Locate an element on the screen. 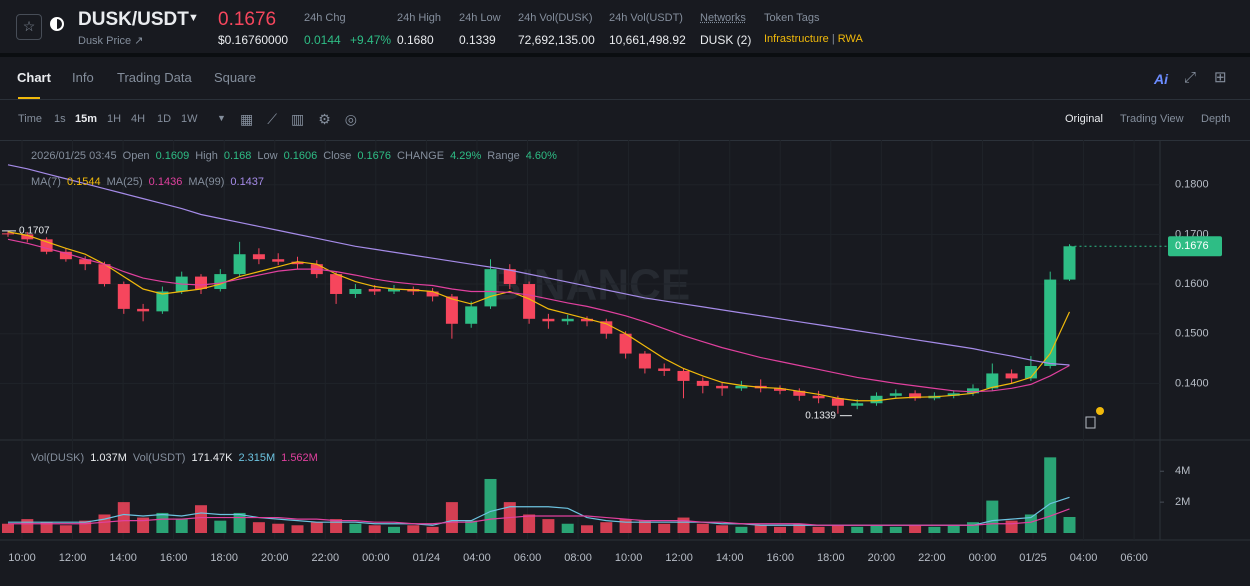 The height and width of the screenshot is (586, 1250). legend-label: Close is located at coordinates (337, 156).